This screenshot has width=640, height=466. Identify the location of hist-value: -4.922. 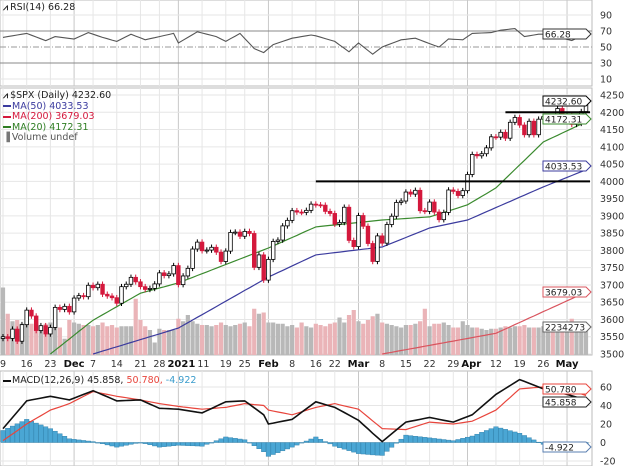
(181, 380).